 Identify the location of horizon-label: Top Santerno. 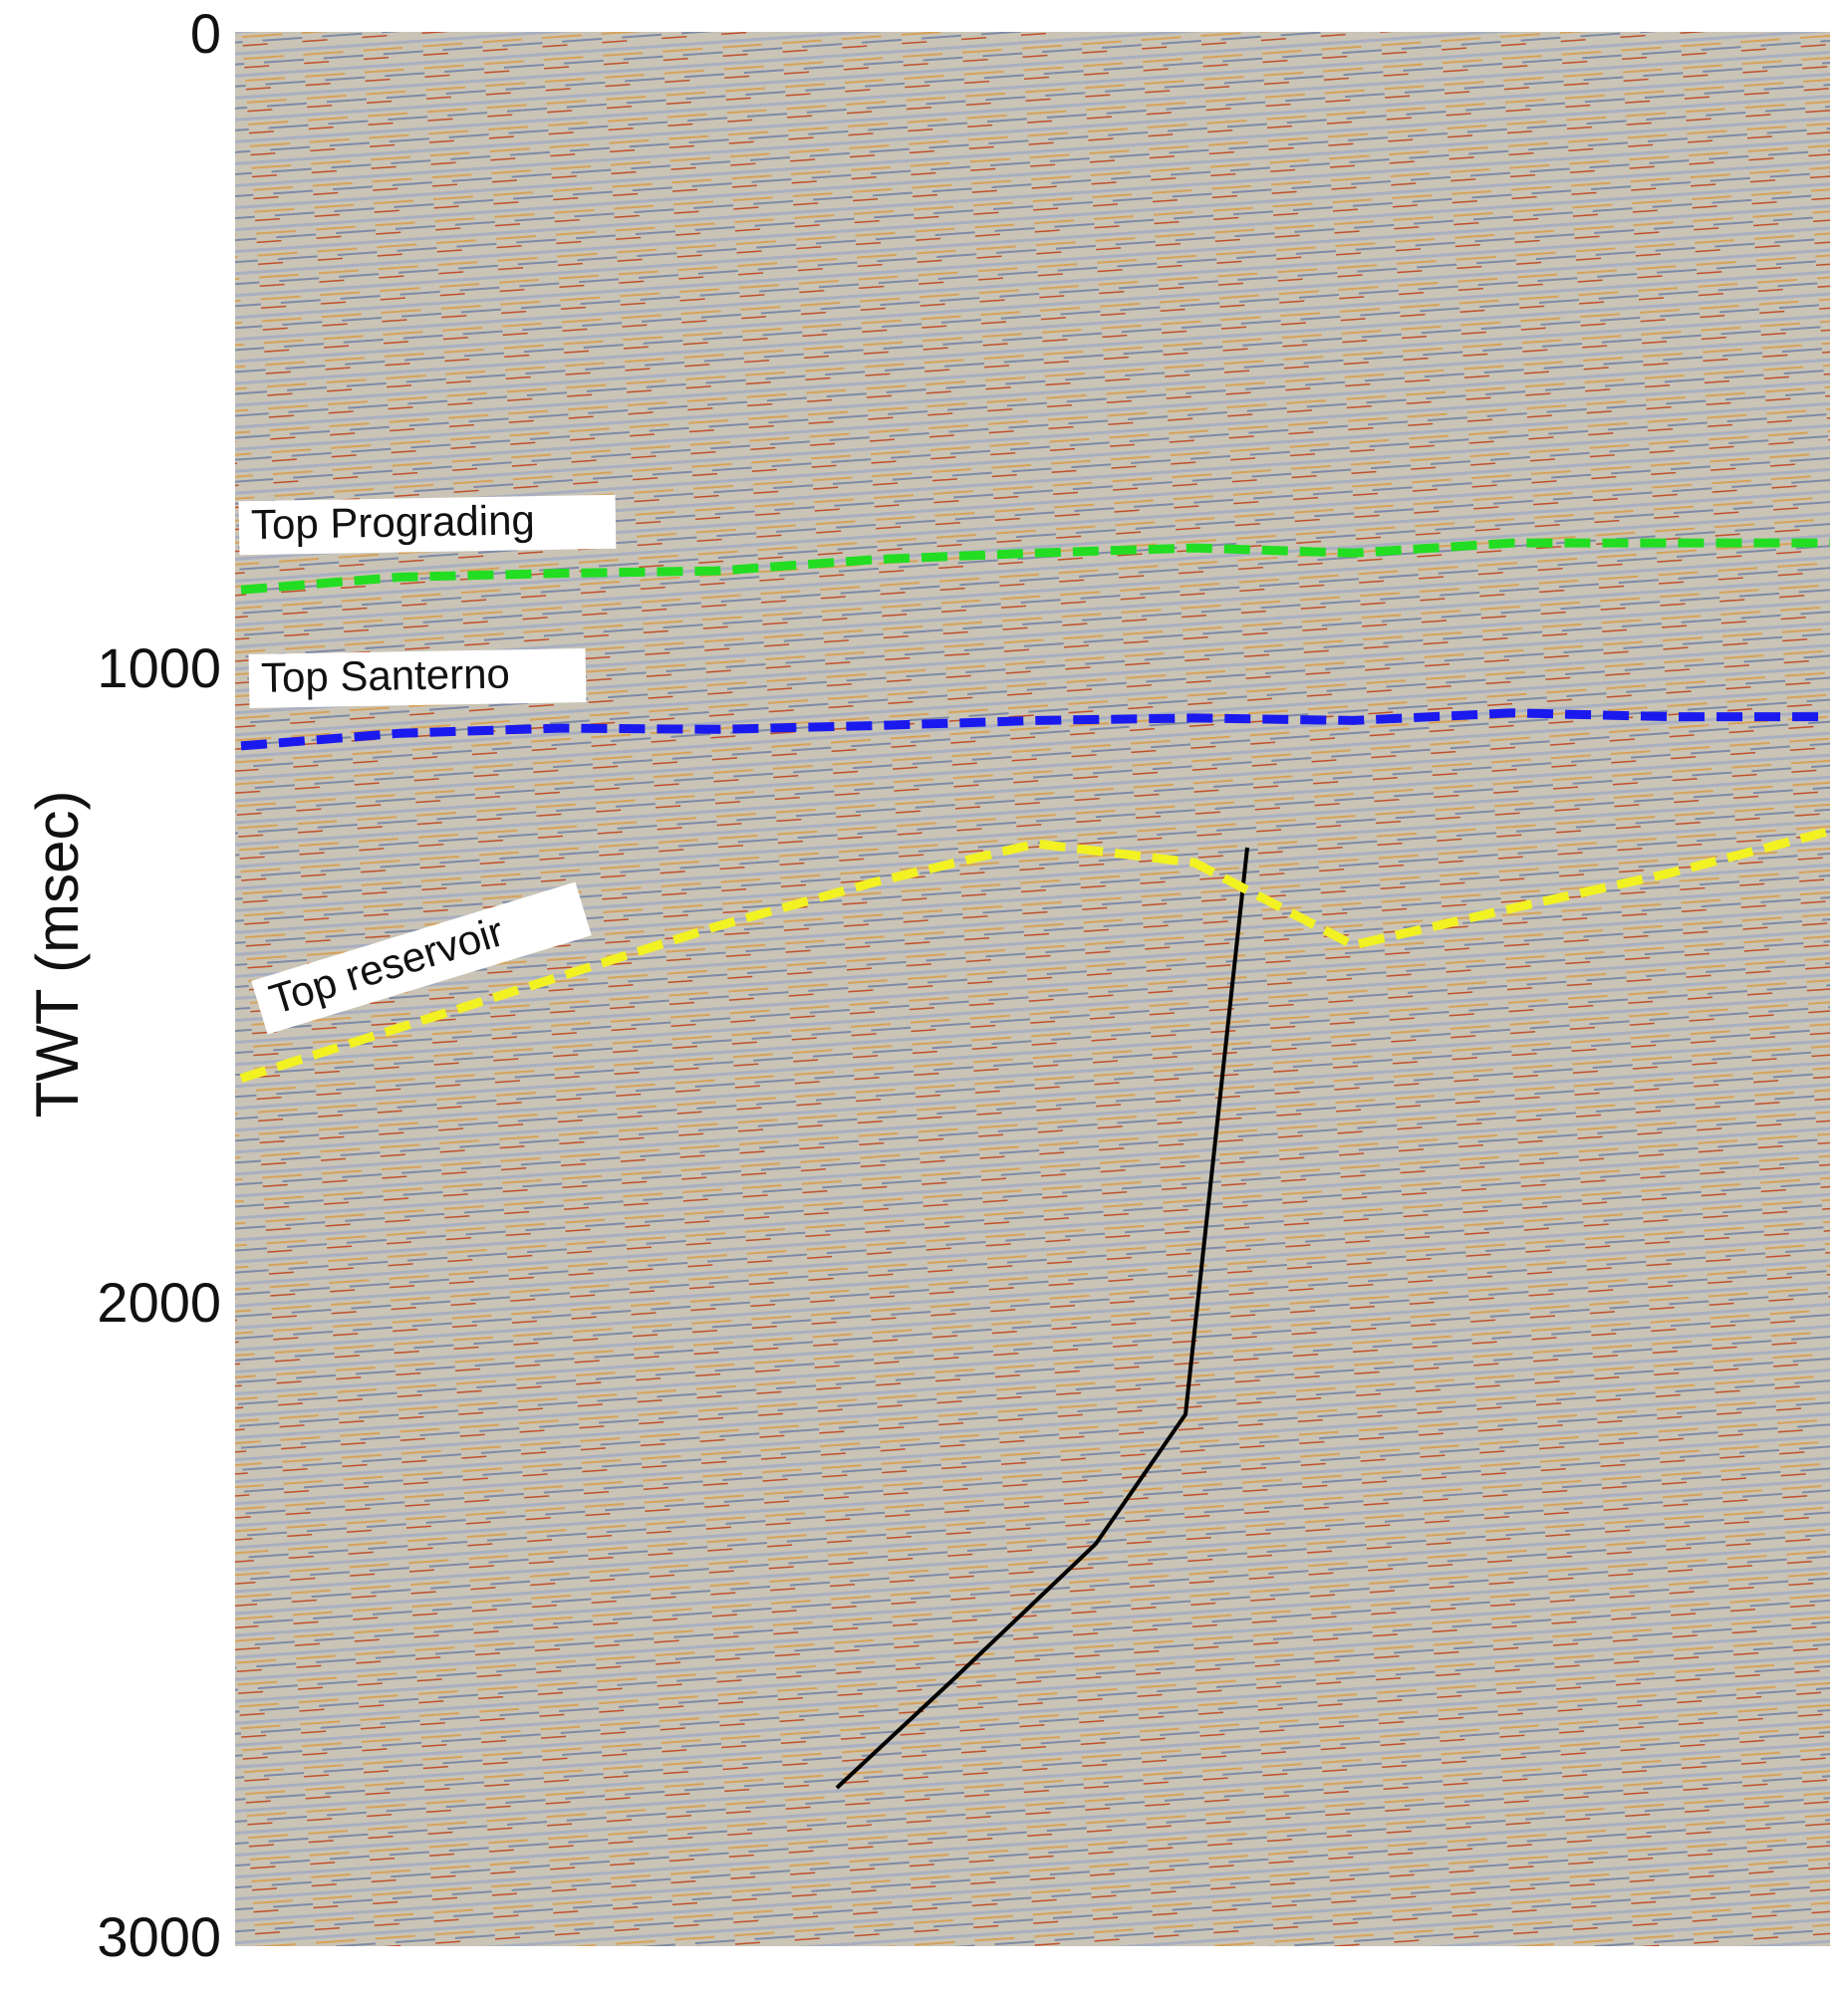
(418, 678).